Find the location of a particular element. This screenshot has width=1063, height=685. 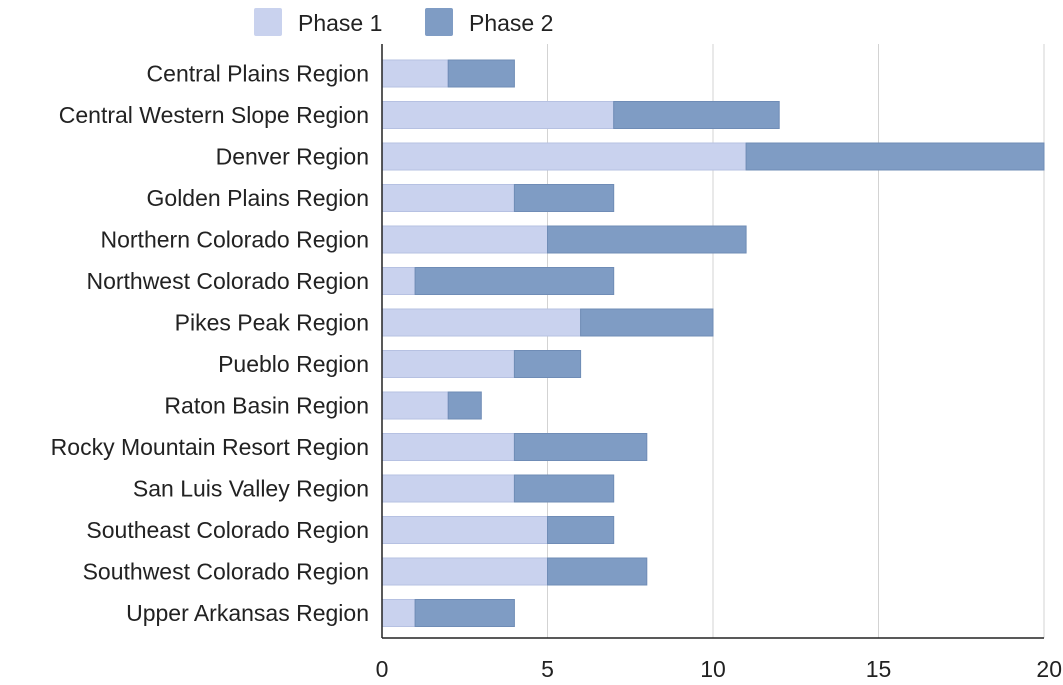

category-label-7: Pueblo Region is located at coordinates (293, 364).